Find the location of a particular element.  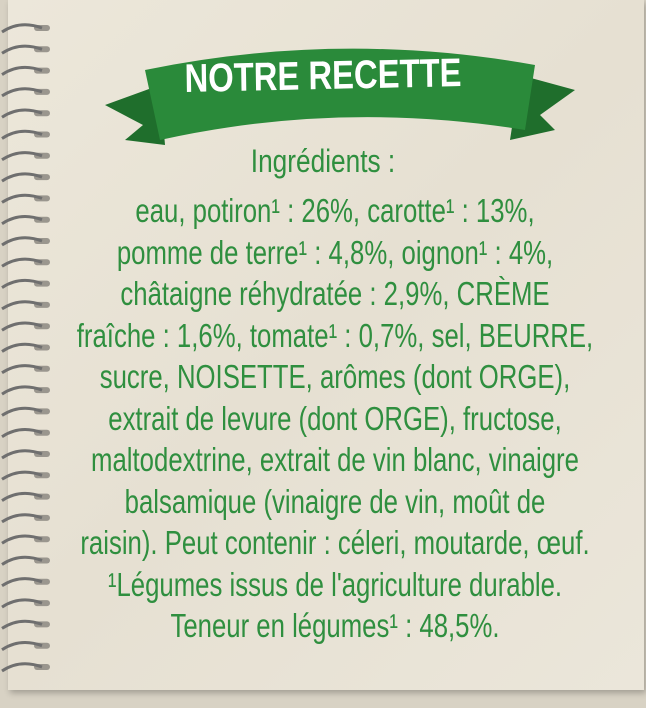

ingredient-line: extrait de levure (dont ORGE), fructose, is located at coordinates (335, 418).